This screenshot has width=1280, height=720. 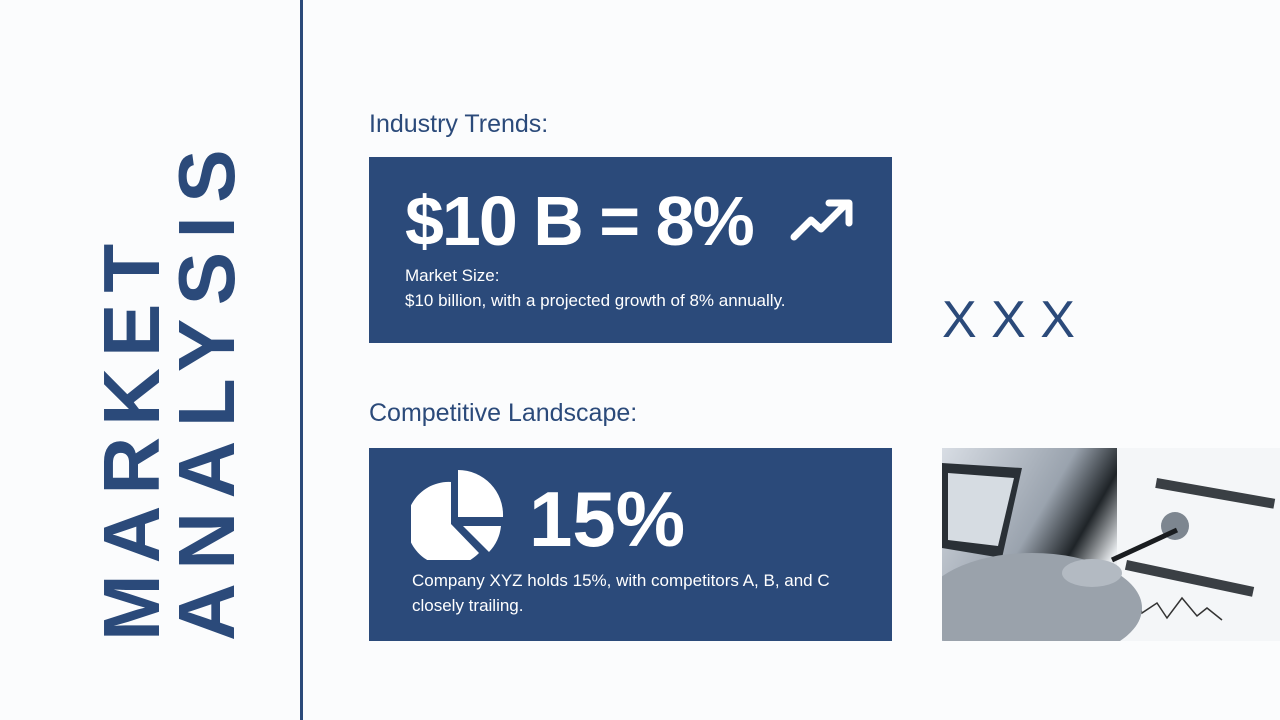 What do you see at coordinates (1111, 544) in the screenshot?
I see `analytics-photo` at bounding box center [1111, 544].